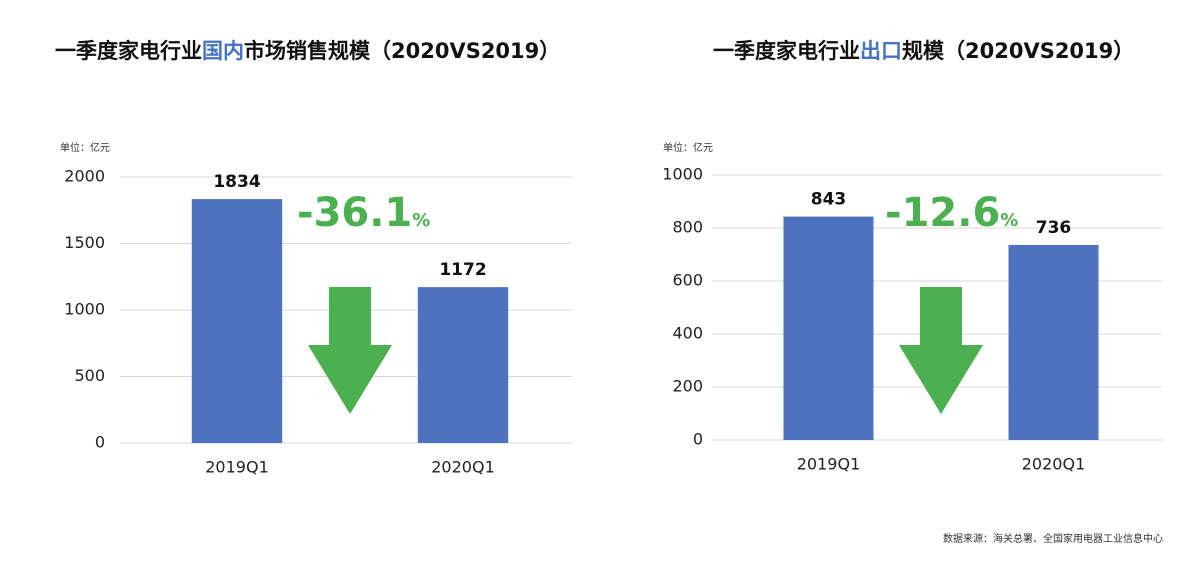  What do you see at coordinates (1018, 51) in the screenshot?
I see `title-segment: 规模（2020VS2019）` at bounding box center [1018, 51].